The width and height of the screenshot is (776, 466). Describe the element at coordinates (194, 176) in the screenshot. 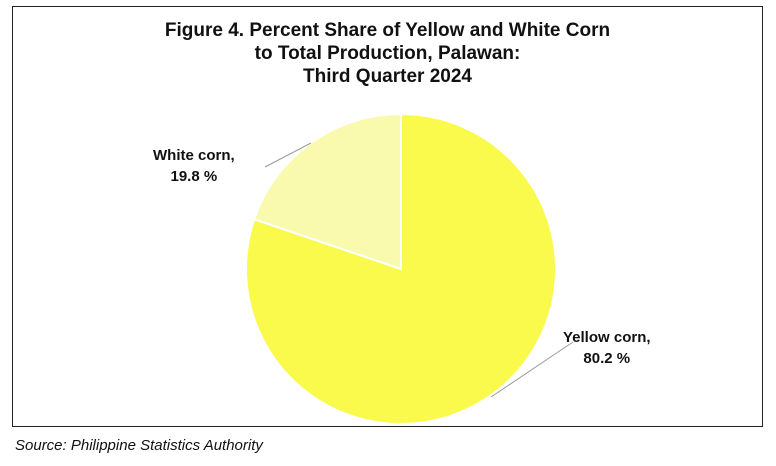

I see `data-label-white-corn-value: 19.8 %` at that location.